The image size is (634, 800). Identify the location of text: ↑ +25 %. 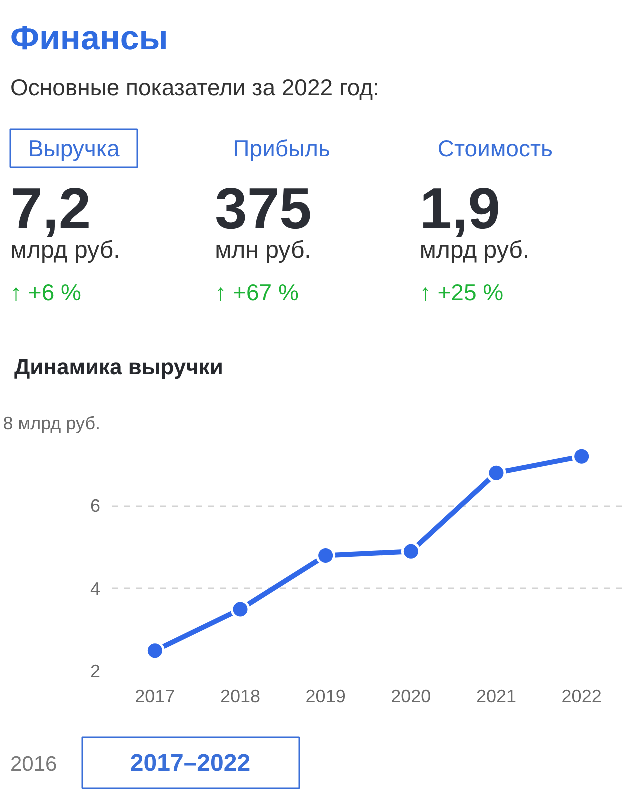
(462, 293).